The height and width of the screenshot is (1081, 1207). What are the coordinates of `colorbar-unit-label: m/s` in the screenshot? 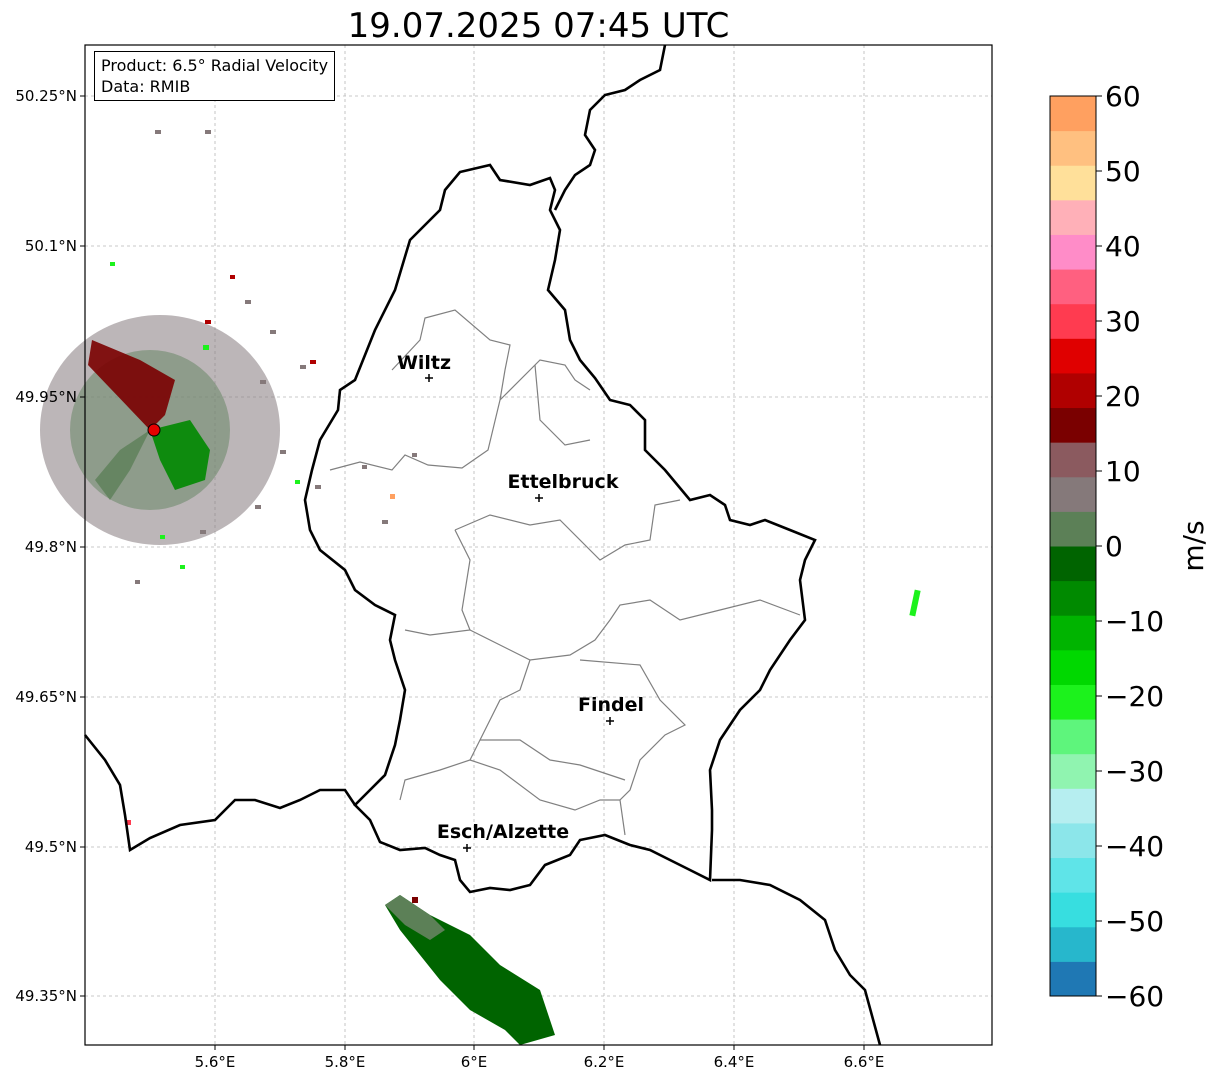 It's located at (1192, 545).